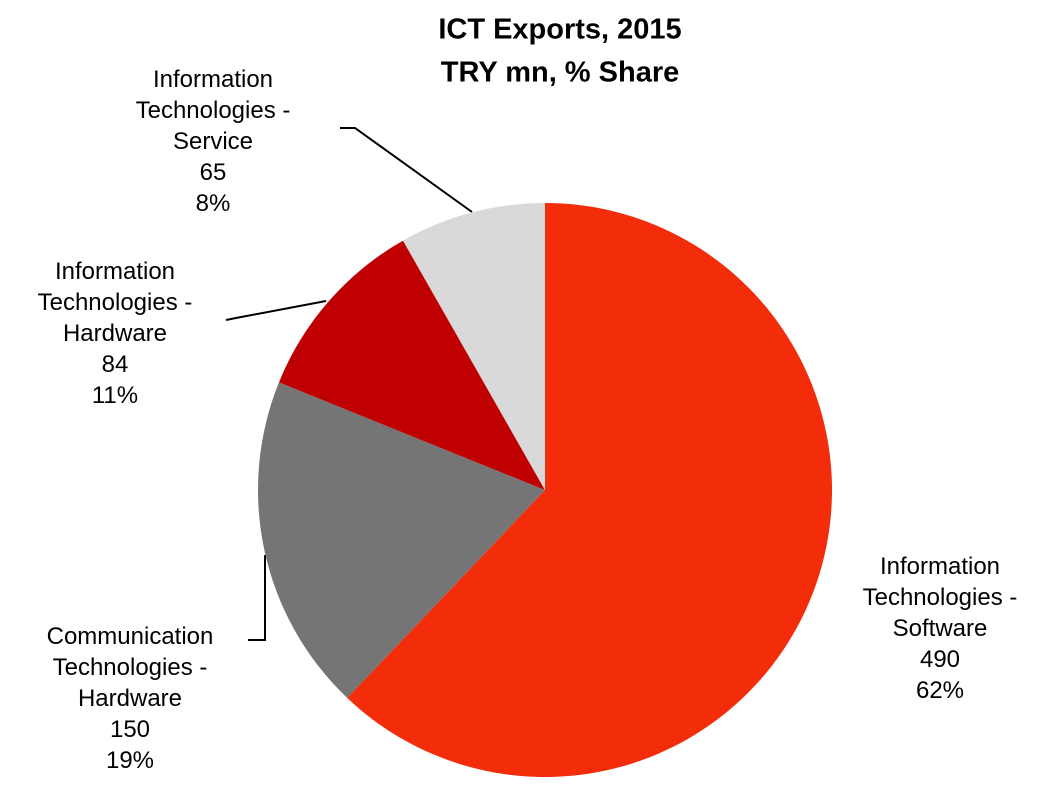 Image resolution: width=1045 pixels, height=797 pixels. What do you see at coordinates (130, 760) in the screenshot?
I see `share-label: 19%` at bounding box center [130, 760].